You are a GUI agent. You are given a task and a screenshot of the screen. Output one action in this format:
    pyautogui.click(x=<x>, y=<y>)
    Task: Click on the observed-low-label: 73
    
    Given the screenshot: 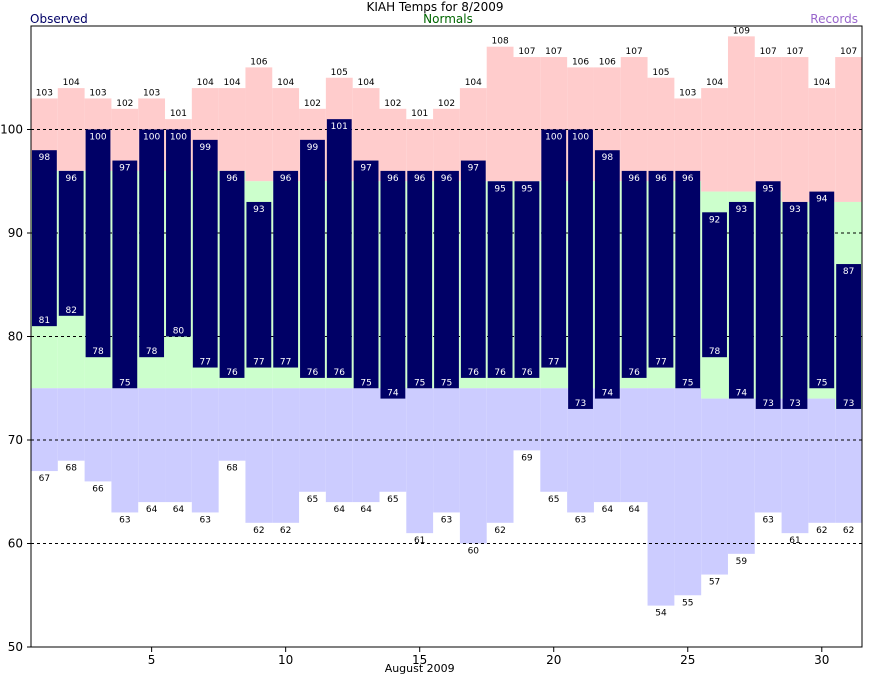 What is the action you would take?
    pyautogui.click(x=794, y=404)
    